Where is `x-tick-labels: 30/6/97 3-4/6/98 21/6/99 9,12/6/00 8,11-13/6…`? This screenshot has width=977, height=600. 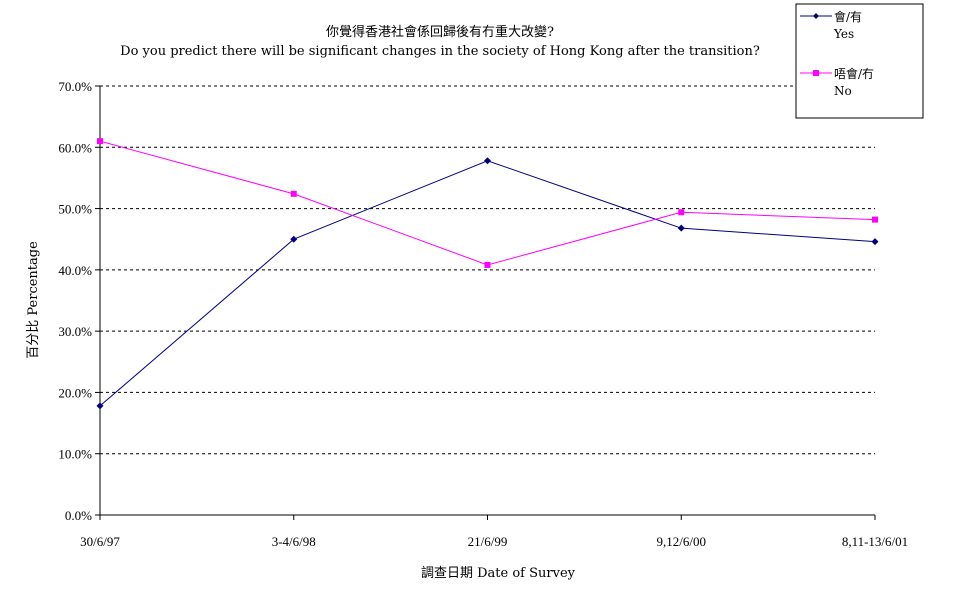 x-tick-labels: 30/6/97 3-4/6/98 21/6/99 9,12/6/00 8,11-13/6… is located at coordinates (494, 541).